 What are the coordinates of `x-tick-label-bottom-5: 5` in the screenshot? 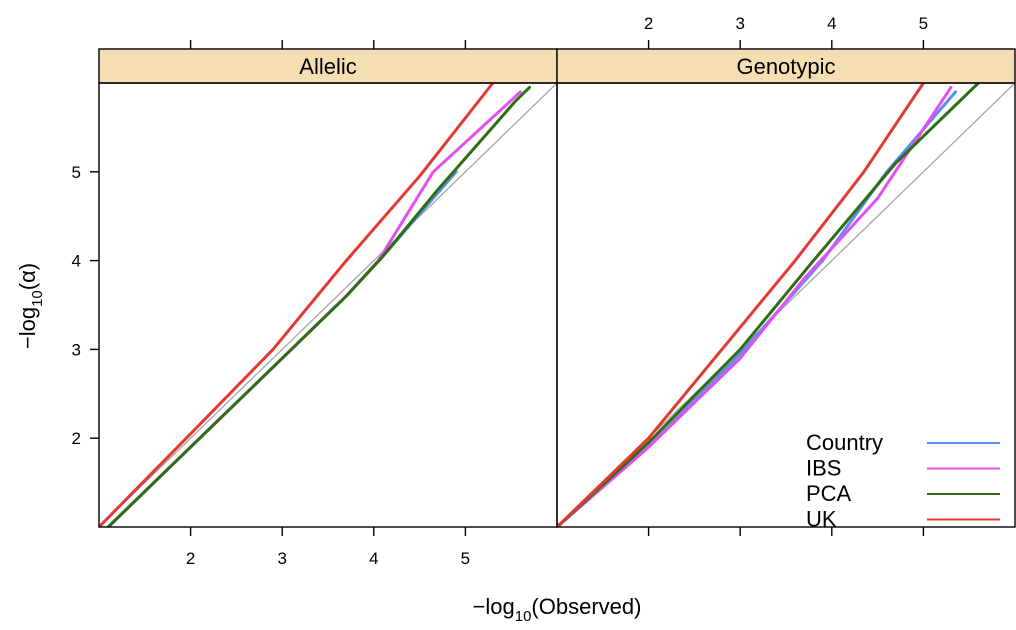 It's located at (465, 558).